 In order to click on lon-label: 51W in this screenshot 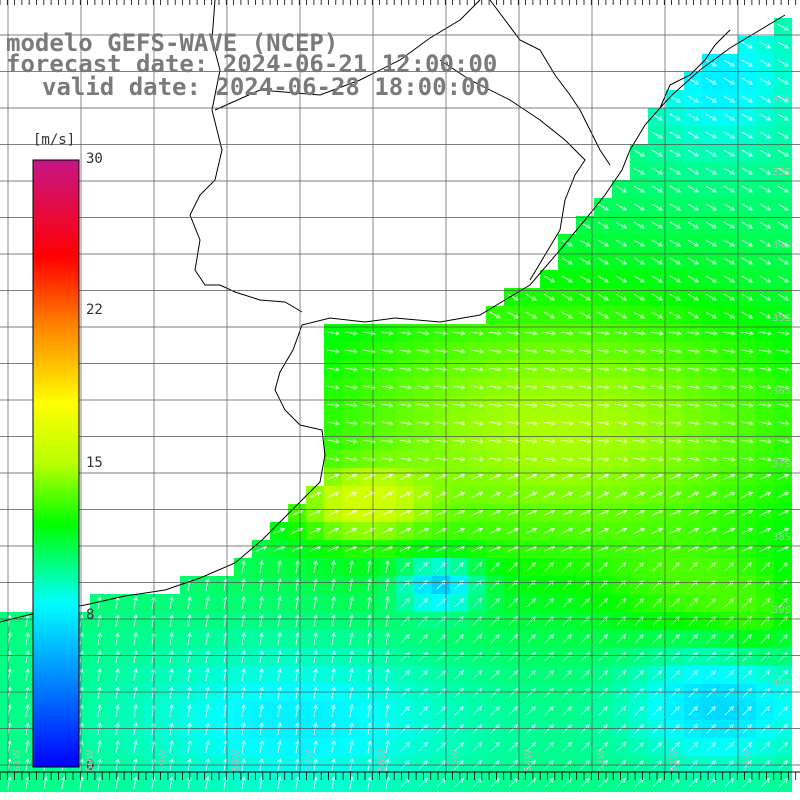, I will do `click(747, 760)`.